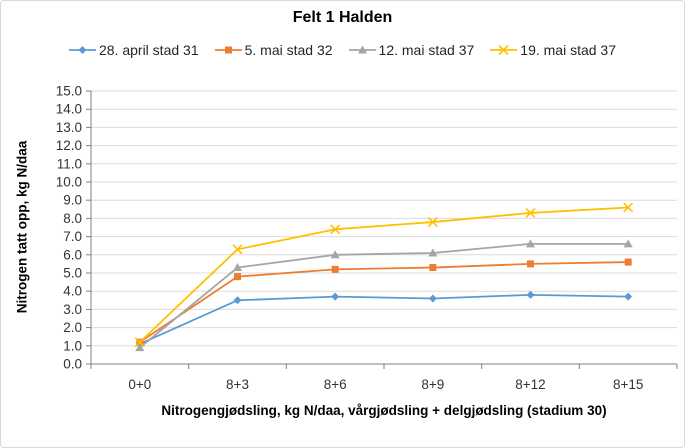  What do you see at coordinates (628, 384) in the screenshot?
I see `x-tick-label: 8+15` at bounding box center [628, 384].